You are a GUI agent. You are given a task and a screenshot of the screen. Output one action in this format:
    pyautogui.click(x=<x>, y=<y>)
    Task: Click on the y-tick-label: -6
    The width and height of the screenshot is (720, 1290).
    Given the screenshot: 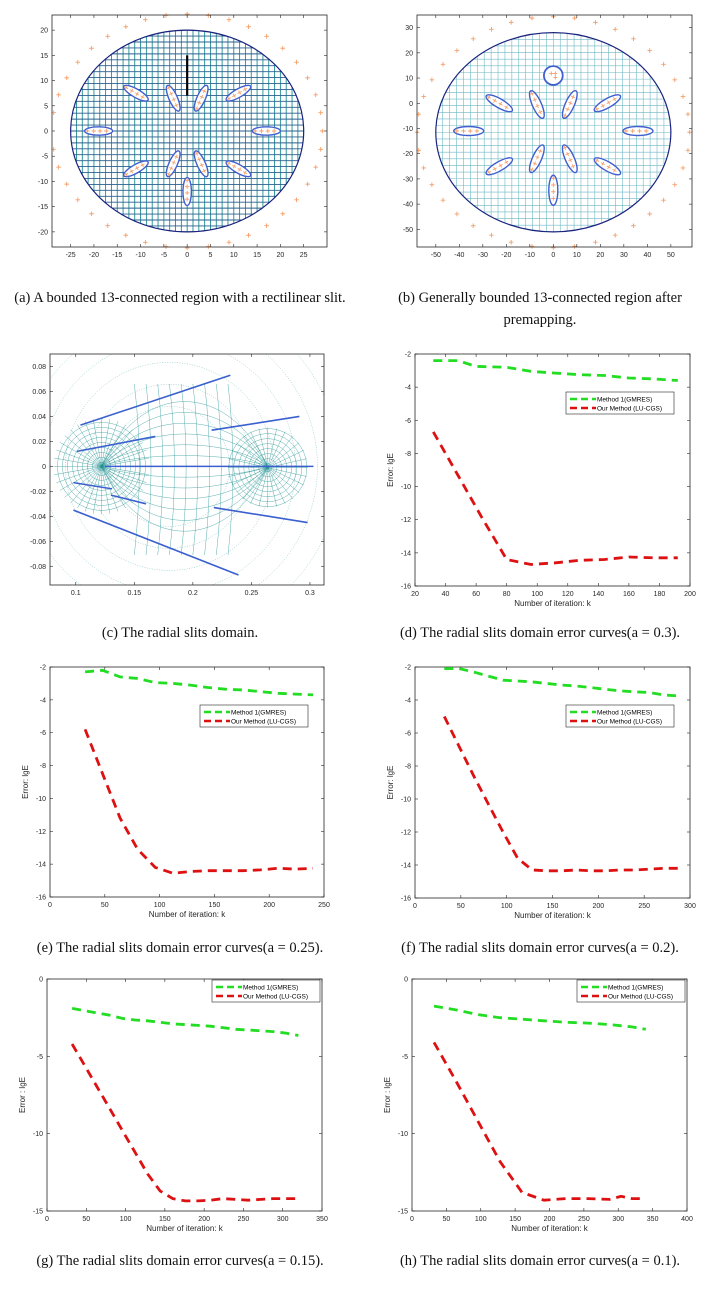 What is the action you would take?
    pyautogui.click(x=408, y=421)
    